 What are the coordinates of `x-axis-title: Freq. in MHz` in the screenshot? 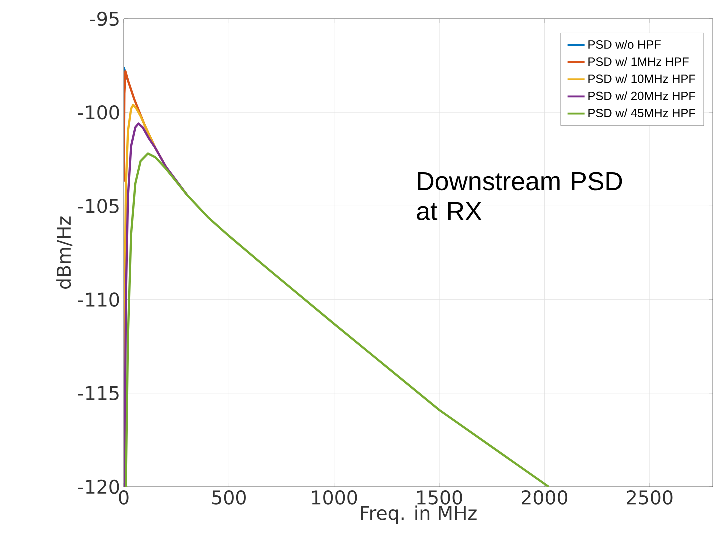 It's located at (419, 515).